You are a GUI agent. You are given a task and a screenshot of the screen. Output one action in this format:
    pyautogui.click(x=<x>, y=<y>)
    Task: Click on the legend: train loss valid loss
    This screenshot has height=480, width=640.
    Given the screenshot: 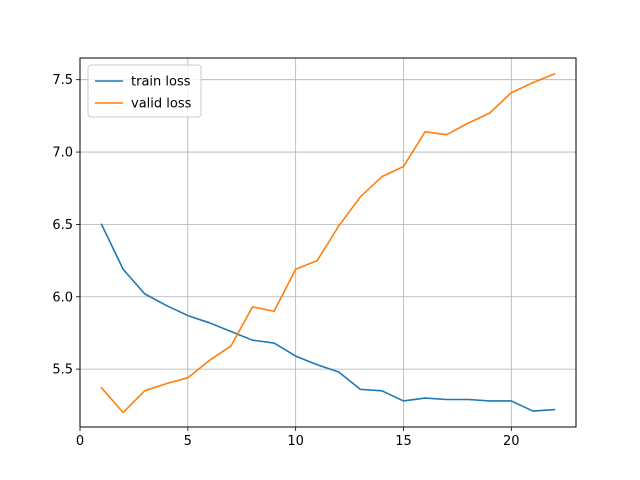 What is the action you would take?
    pyautogui.click(x=144, y=91)
    